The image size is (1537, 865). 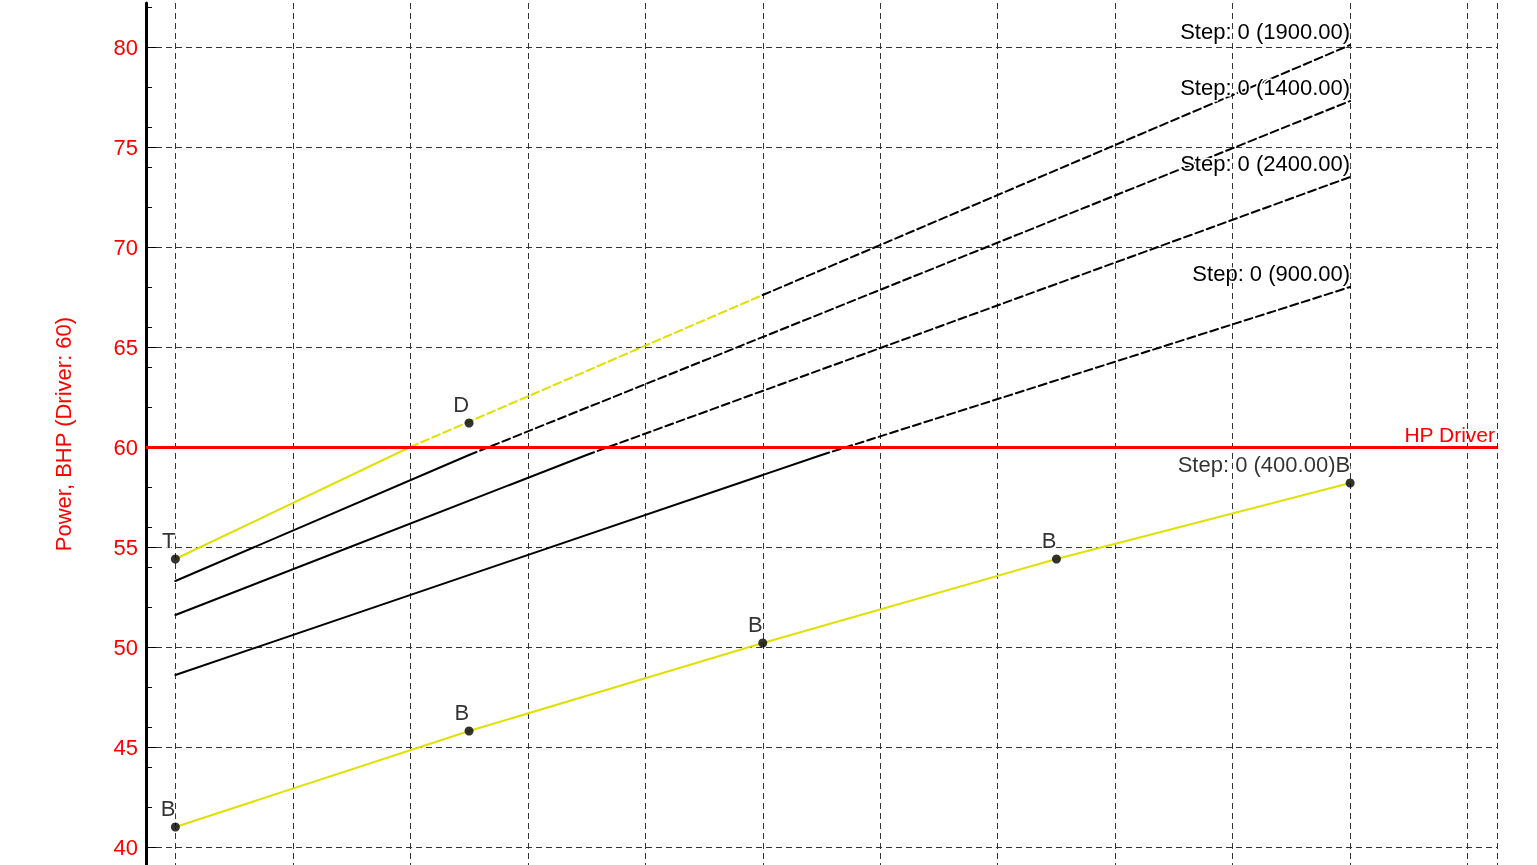 I want to click on y-tick-label: 50, so click(x=125, y=647).